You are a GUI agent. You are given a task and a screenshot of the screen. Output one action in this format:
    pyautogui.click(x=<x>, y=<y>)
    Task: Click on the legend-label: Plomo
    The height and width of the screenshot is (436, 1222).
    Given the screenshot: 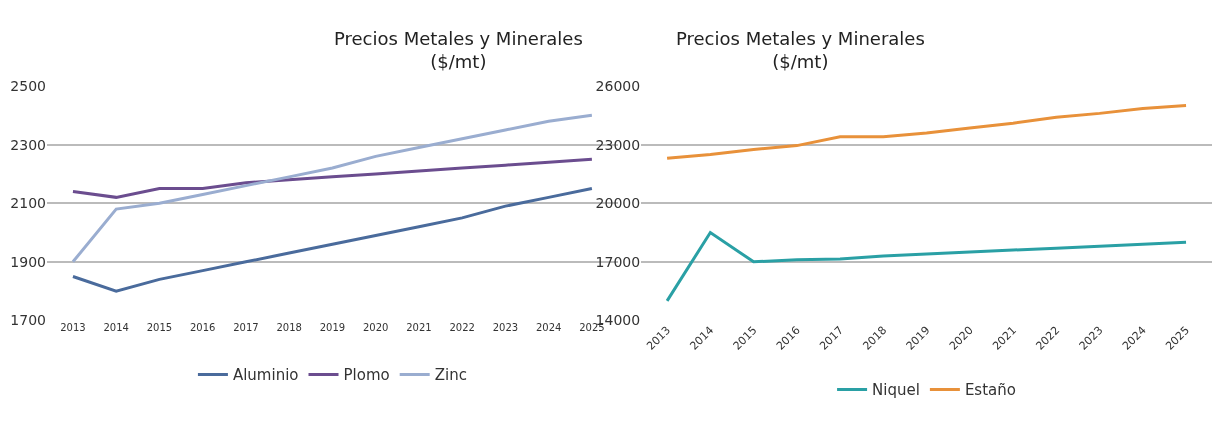 What is the action you would take?
    pyautogui.click(x=366, y=375)
    